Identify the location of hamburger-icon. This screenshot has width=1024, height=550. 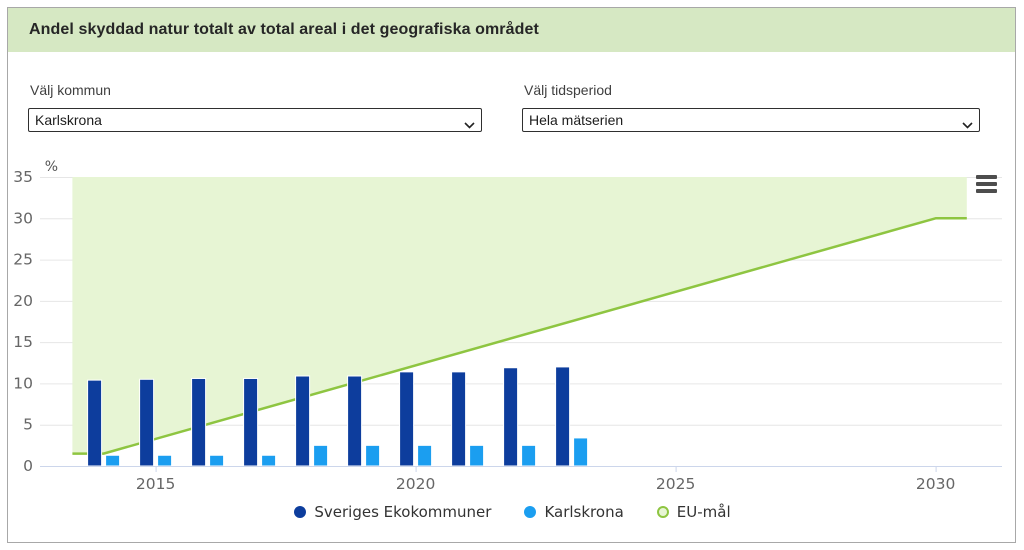
(987, 184).